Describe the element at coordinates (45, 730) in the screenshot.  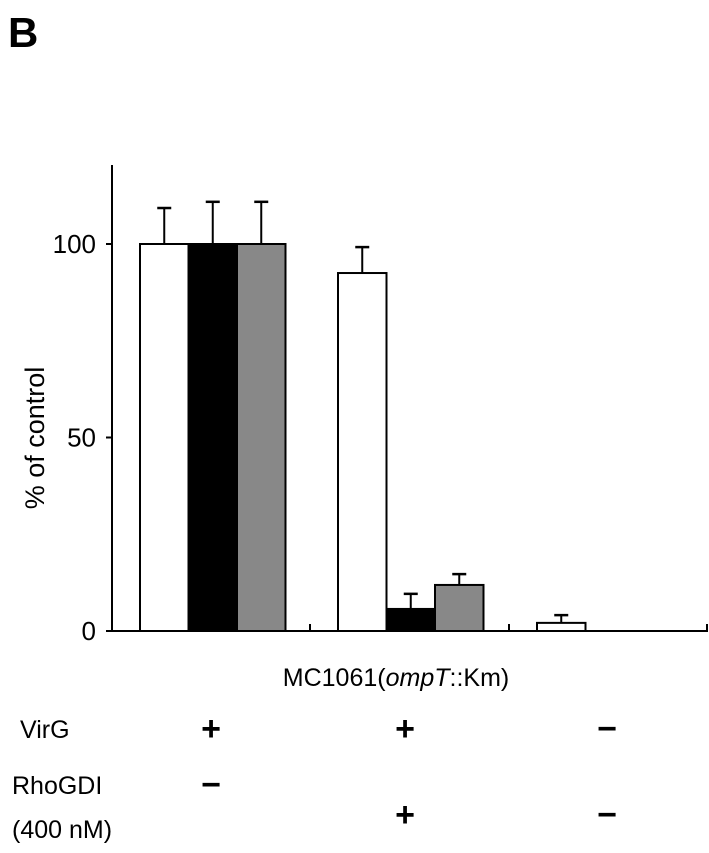
I see `virg-label: VirG` at that location.